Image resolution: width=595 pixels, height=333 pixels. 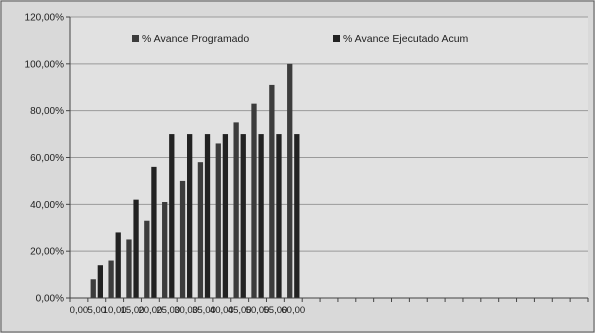 What do you see at coordinates (45, 18) in the screenshot?
I see `y-tick-label: 120,00%` at bounding box center [45, 18].